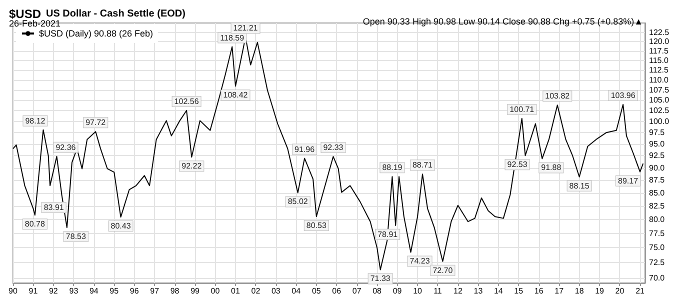 The width and height of the screenshot is (680, 299). I want to click on x-tick-label: 19, so click(600, 291).